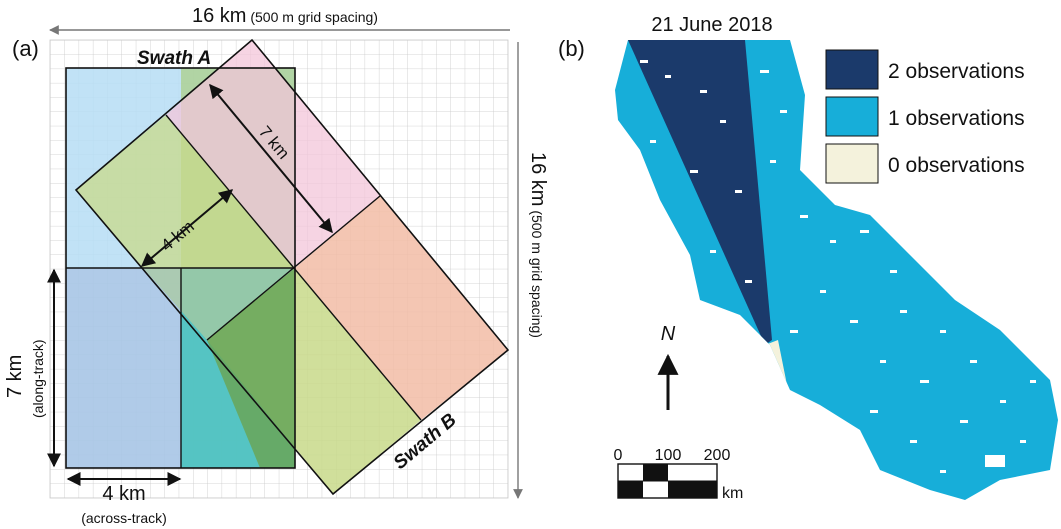  Describe the element at coordinates (285, 16) in the screenshot. I see `top-dimension-label: 16 km (500 m grid spacing)` at that location.